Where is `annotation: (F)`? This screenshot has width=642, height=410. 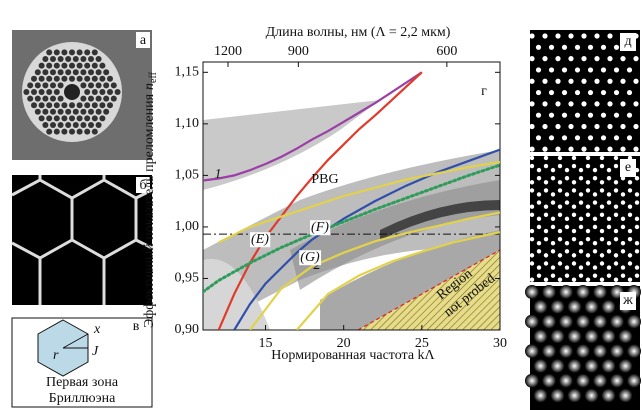 annotation: (F) is located at coordinates (320, 227).